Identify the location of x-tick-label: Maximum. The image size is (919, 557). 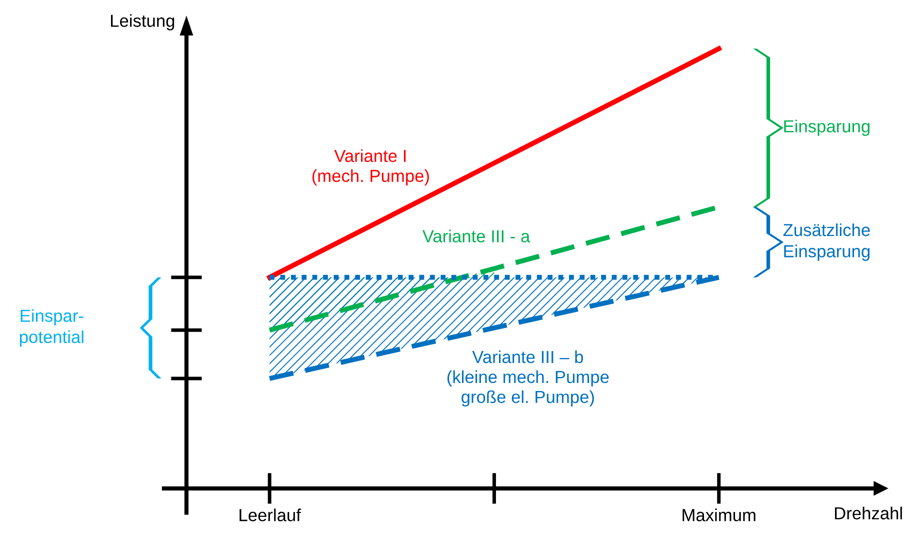
(719, 515).